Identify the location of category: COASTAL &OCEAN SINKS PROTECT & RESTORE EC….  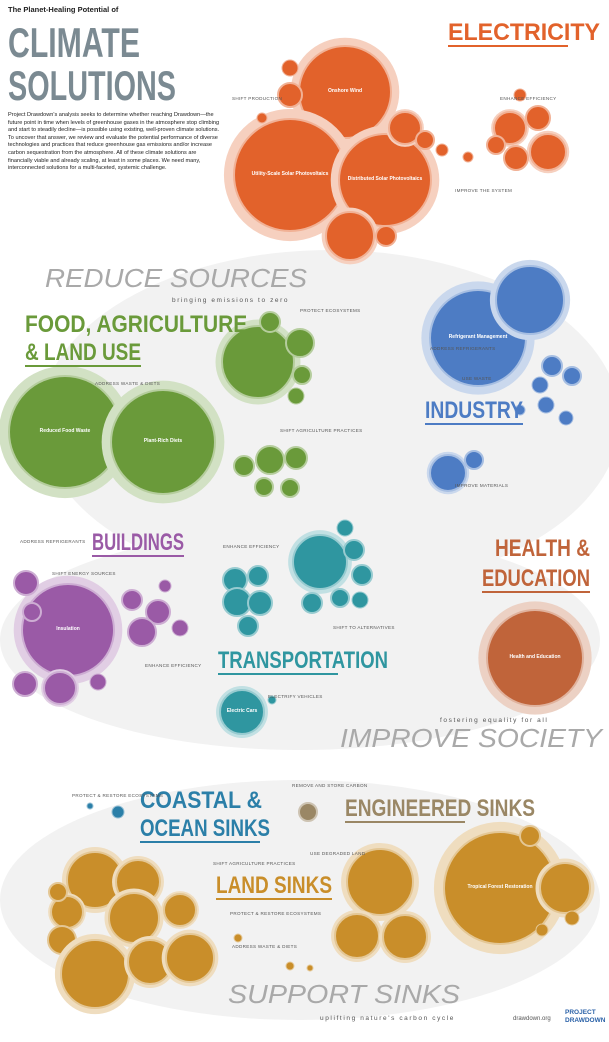
(171, 815).